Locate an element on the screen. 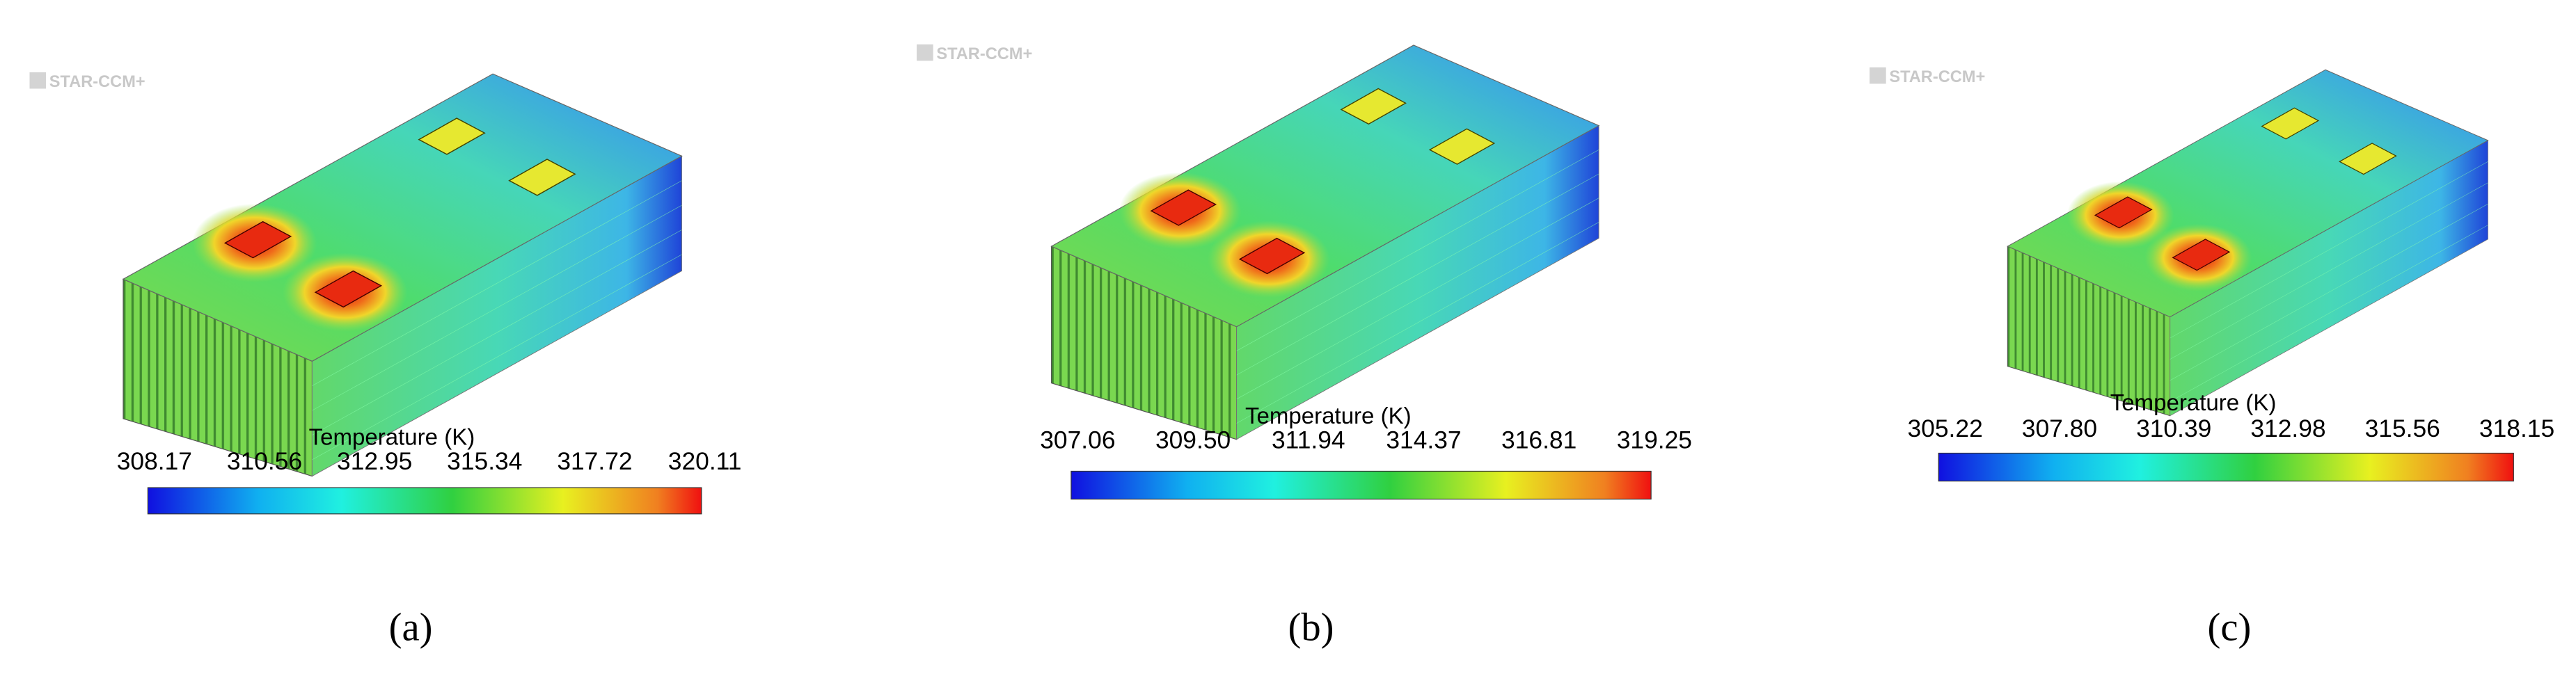  colorbar-tick-label: 311.94 is located at coordinates (1308, 440).